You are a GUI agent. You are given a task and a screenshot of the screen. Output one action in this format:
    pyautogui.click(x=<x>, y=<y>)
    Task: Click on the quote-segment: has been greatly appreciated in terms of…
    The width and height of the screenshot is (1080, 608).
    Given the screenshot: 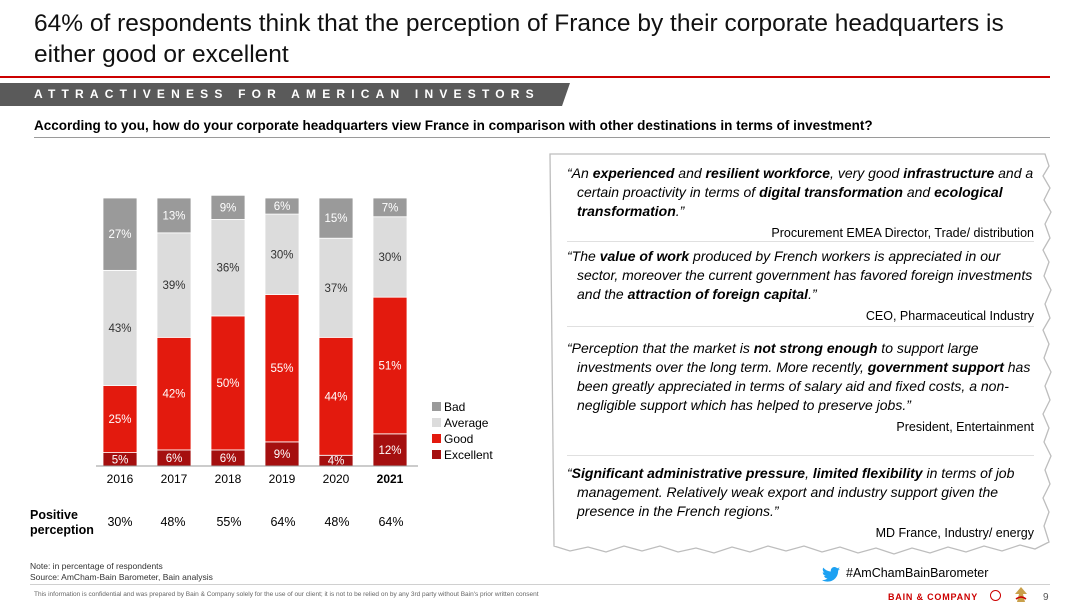 What is the action you would take?
    pyautogui.click(x=804, y=386)
    